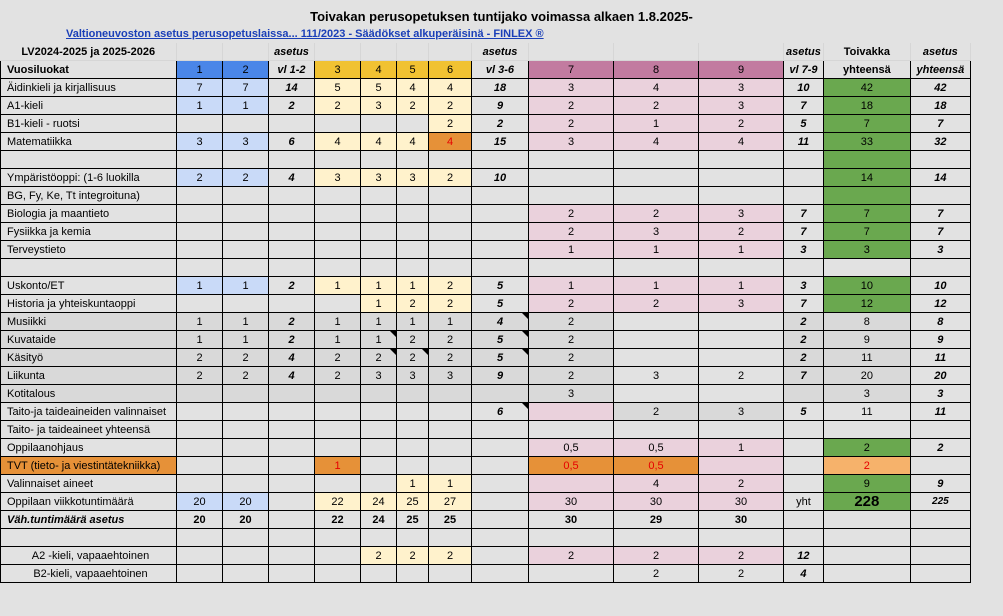 The height and width of the screenshot is (616, 1003). I want to click on cell-col-14: 2, so click(940, 447).